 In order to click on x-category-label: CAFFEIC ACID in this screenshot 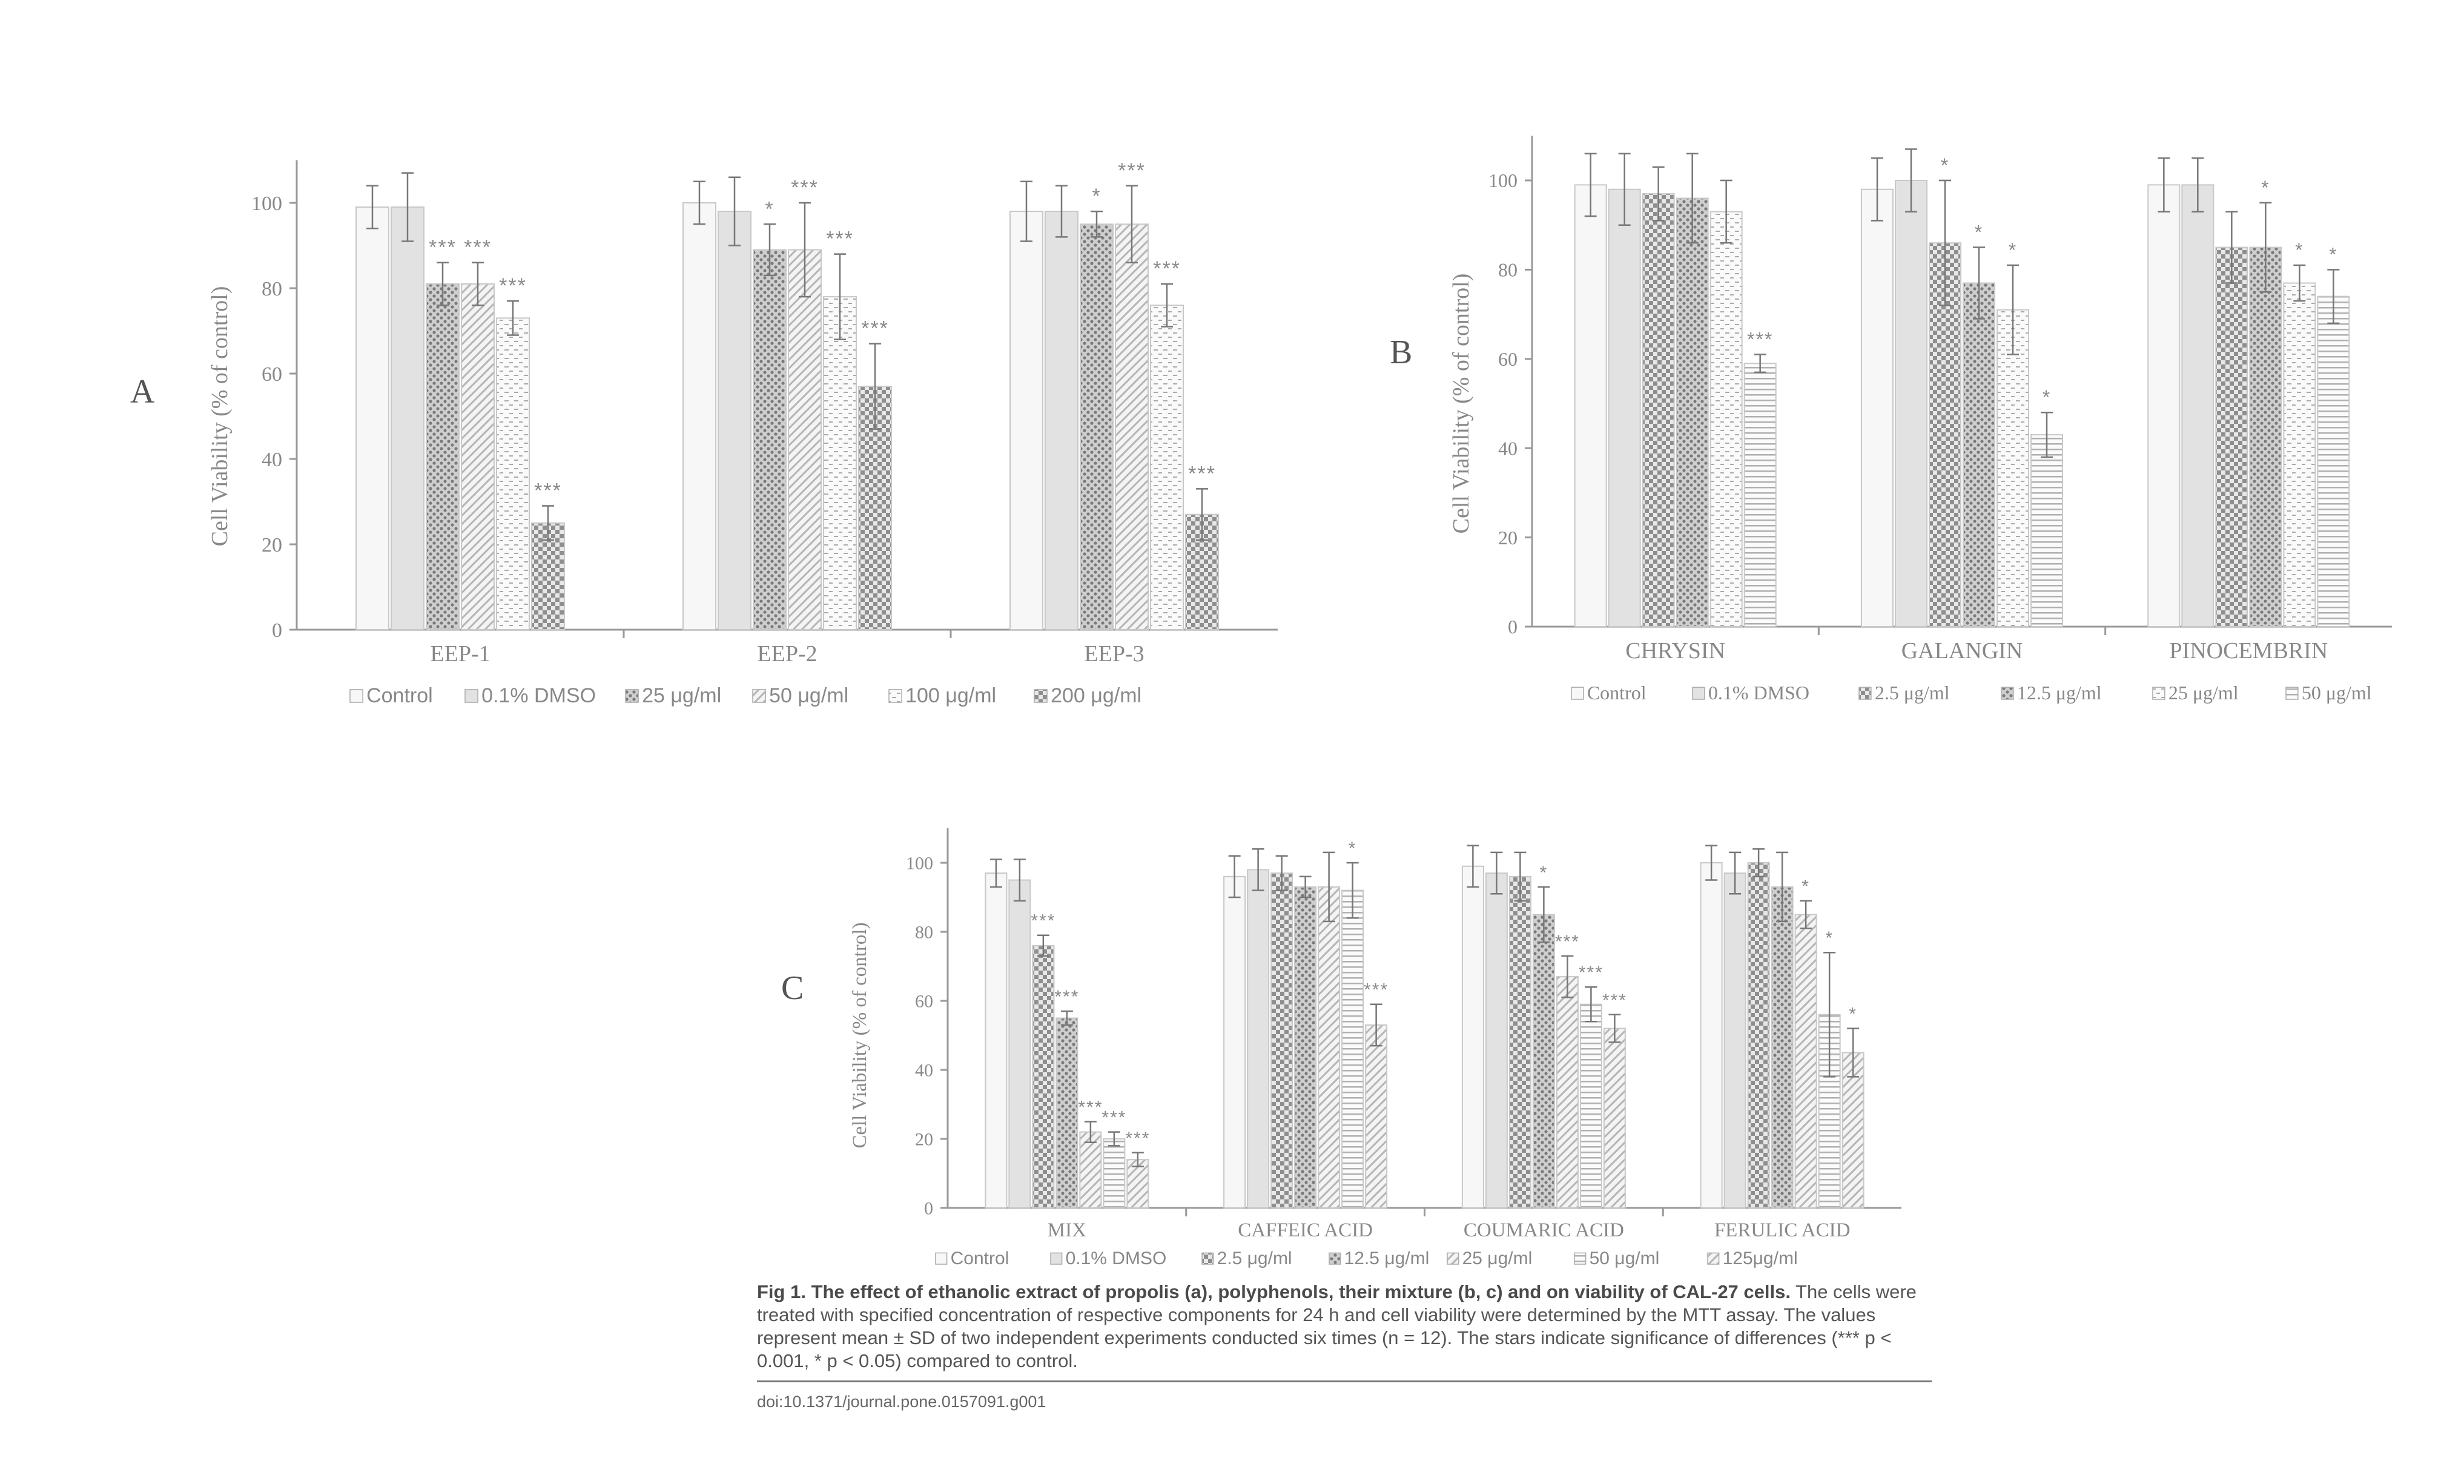, I will do `click(1305, 1230)`.